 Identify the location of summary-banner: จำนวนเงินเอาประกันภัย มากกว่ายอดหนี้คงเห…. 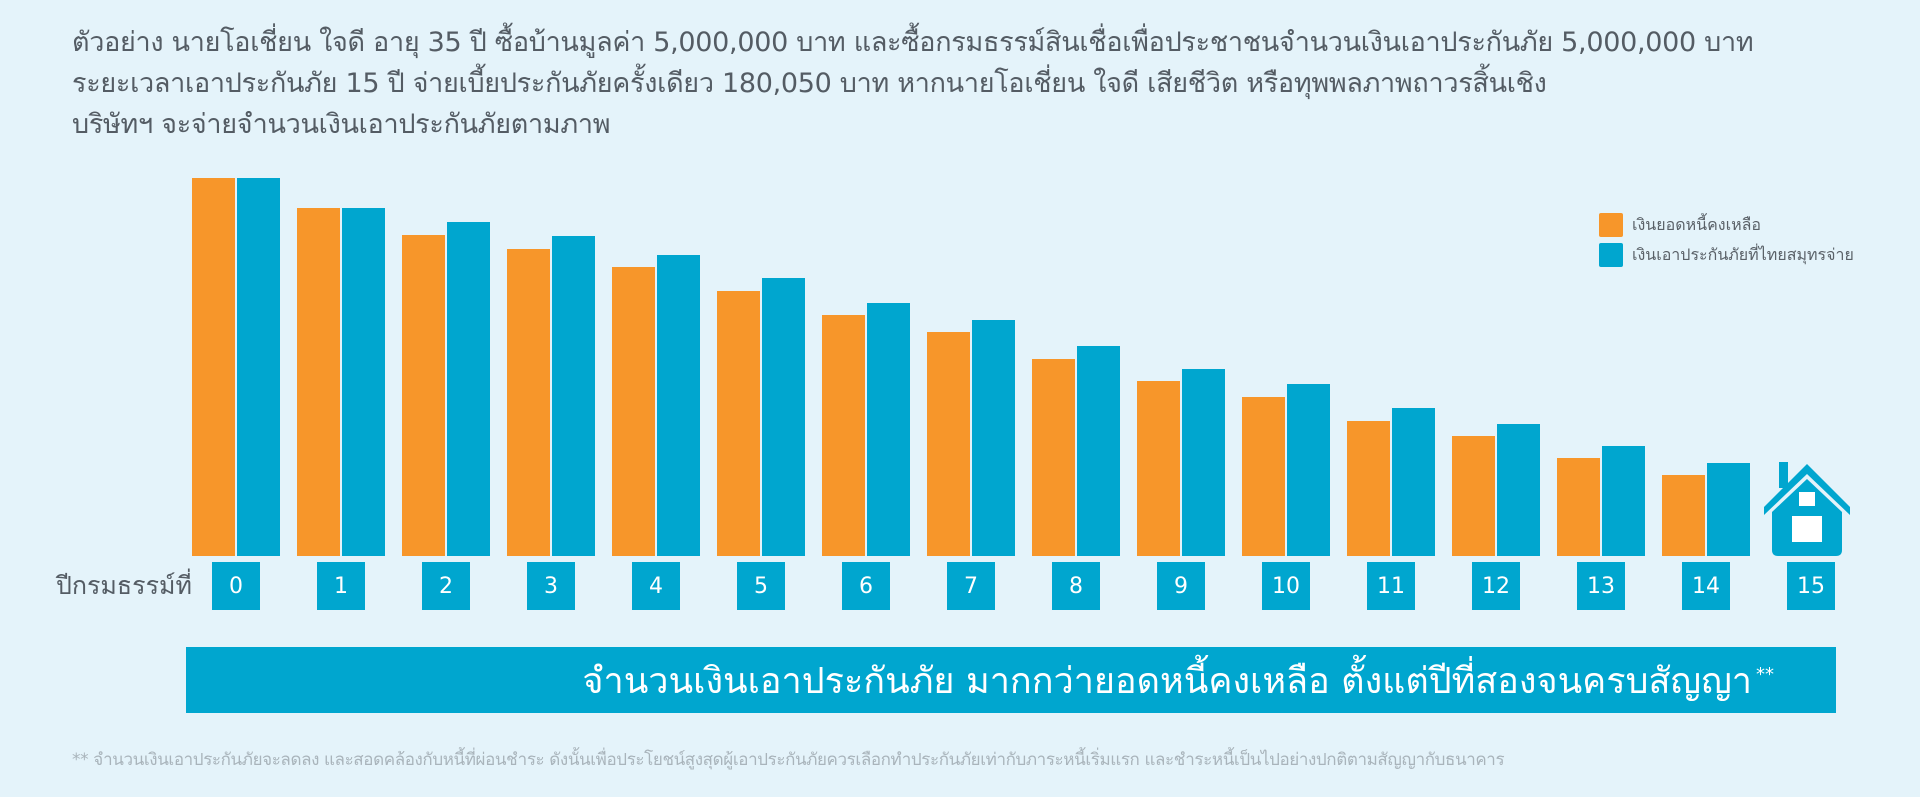
(1011, 680).